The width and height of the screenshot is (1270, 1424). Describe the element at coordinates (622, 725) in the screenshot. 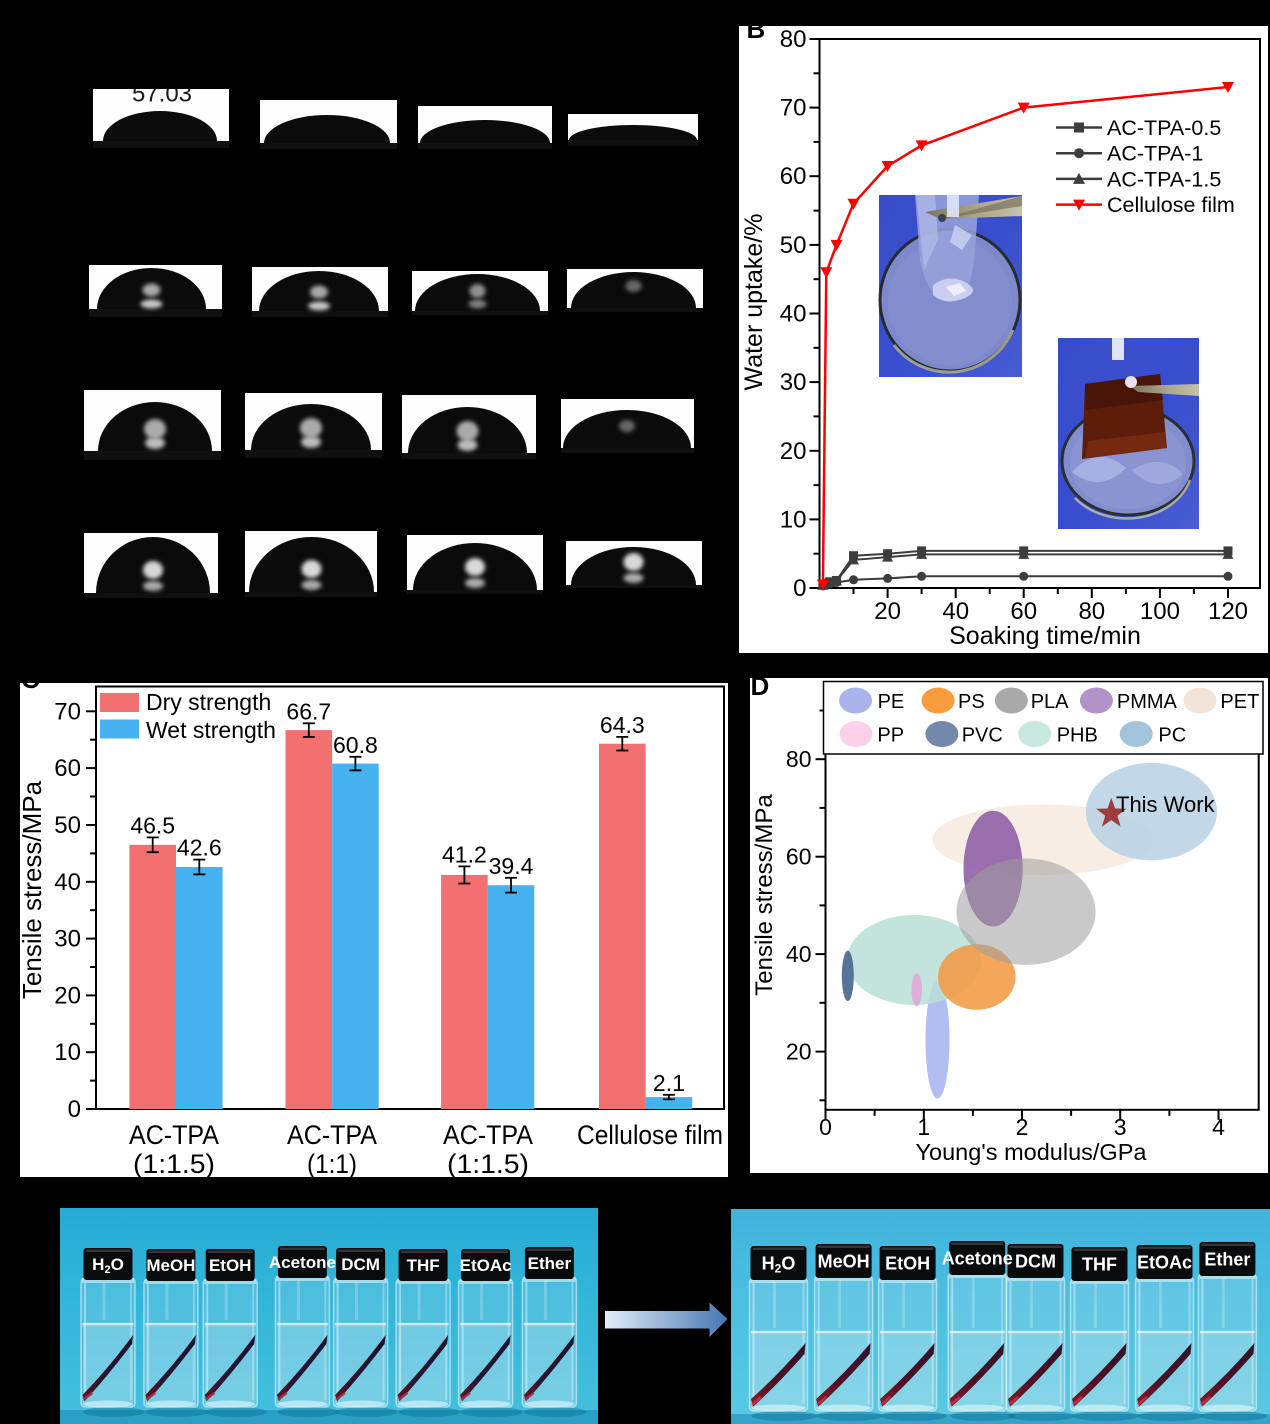

I see `svg-text: 64.3` at that location.